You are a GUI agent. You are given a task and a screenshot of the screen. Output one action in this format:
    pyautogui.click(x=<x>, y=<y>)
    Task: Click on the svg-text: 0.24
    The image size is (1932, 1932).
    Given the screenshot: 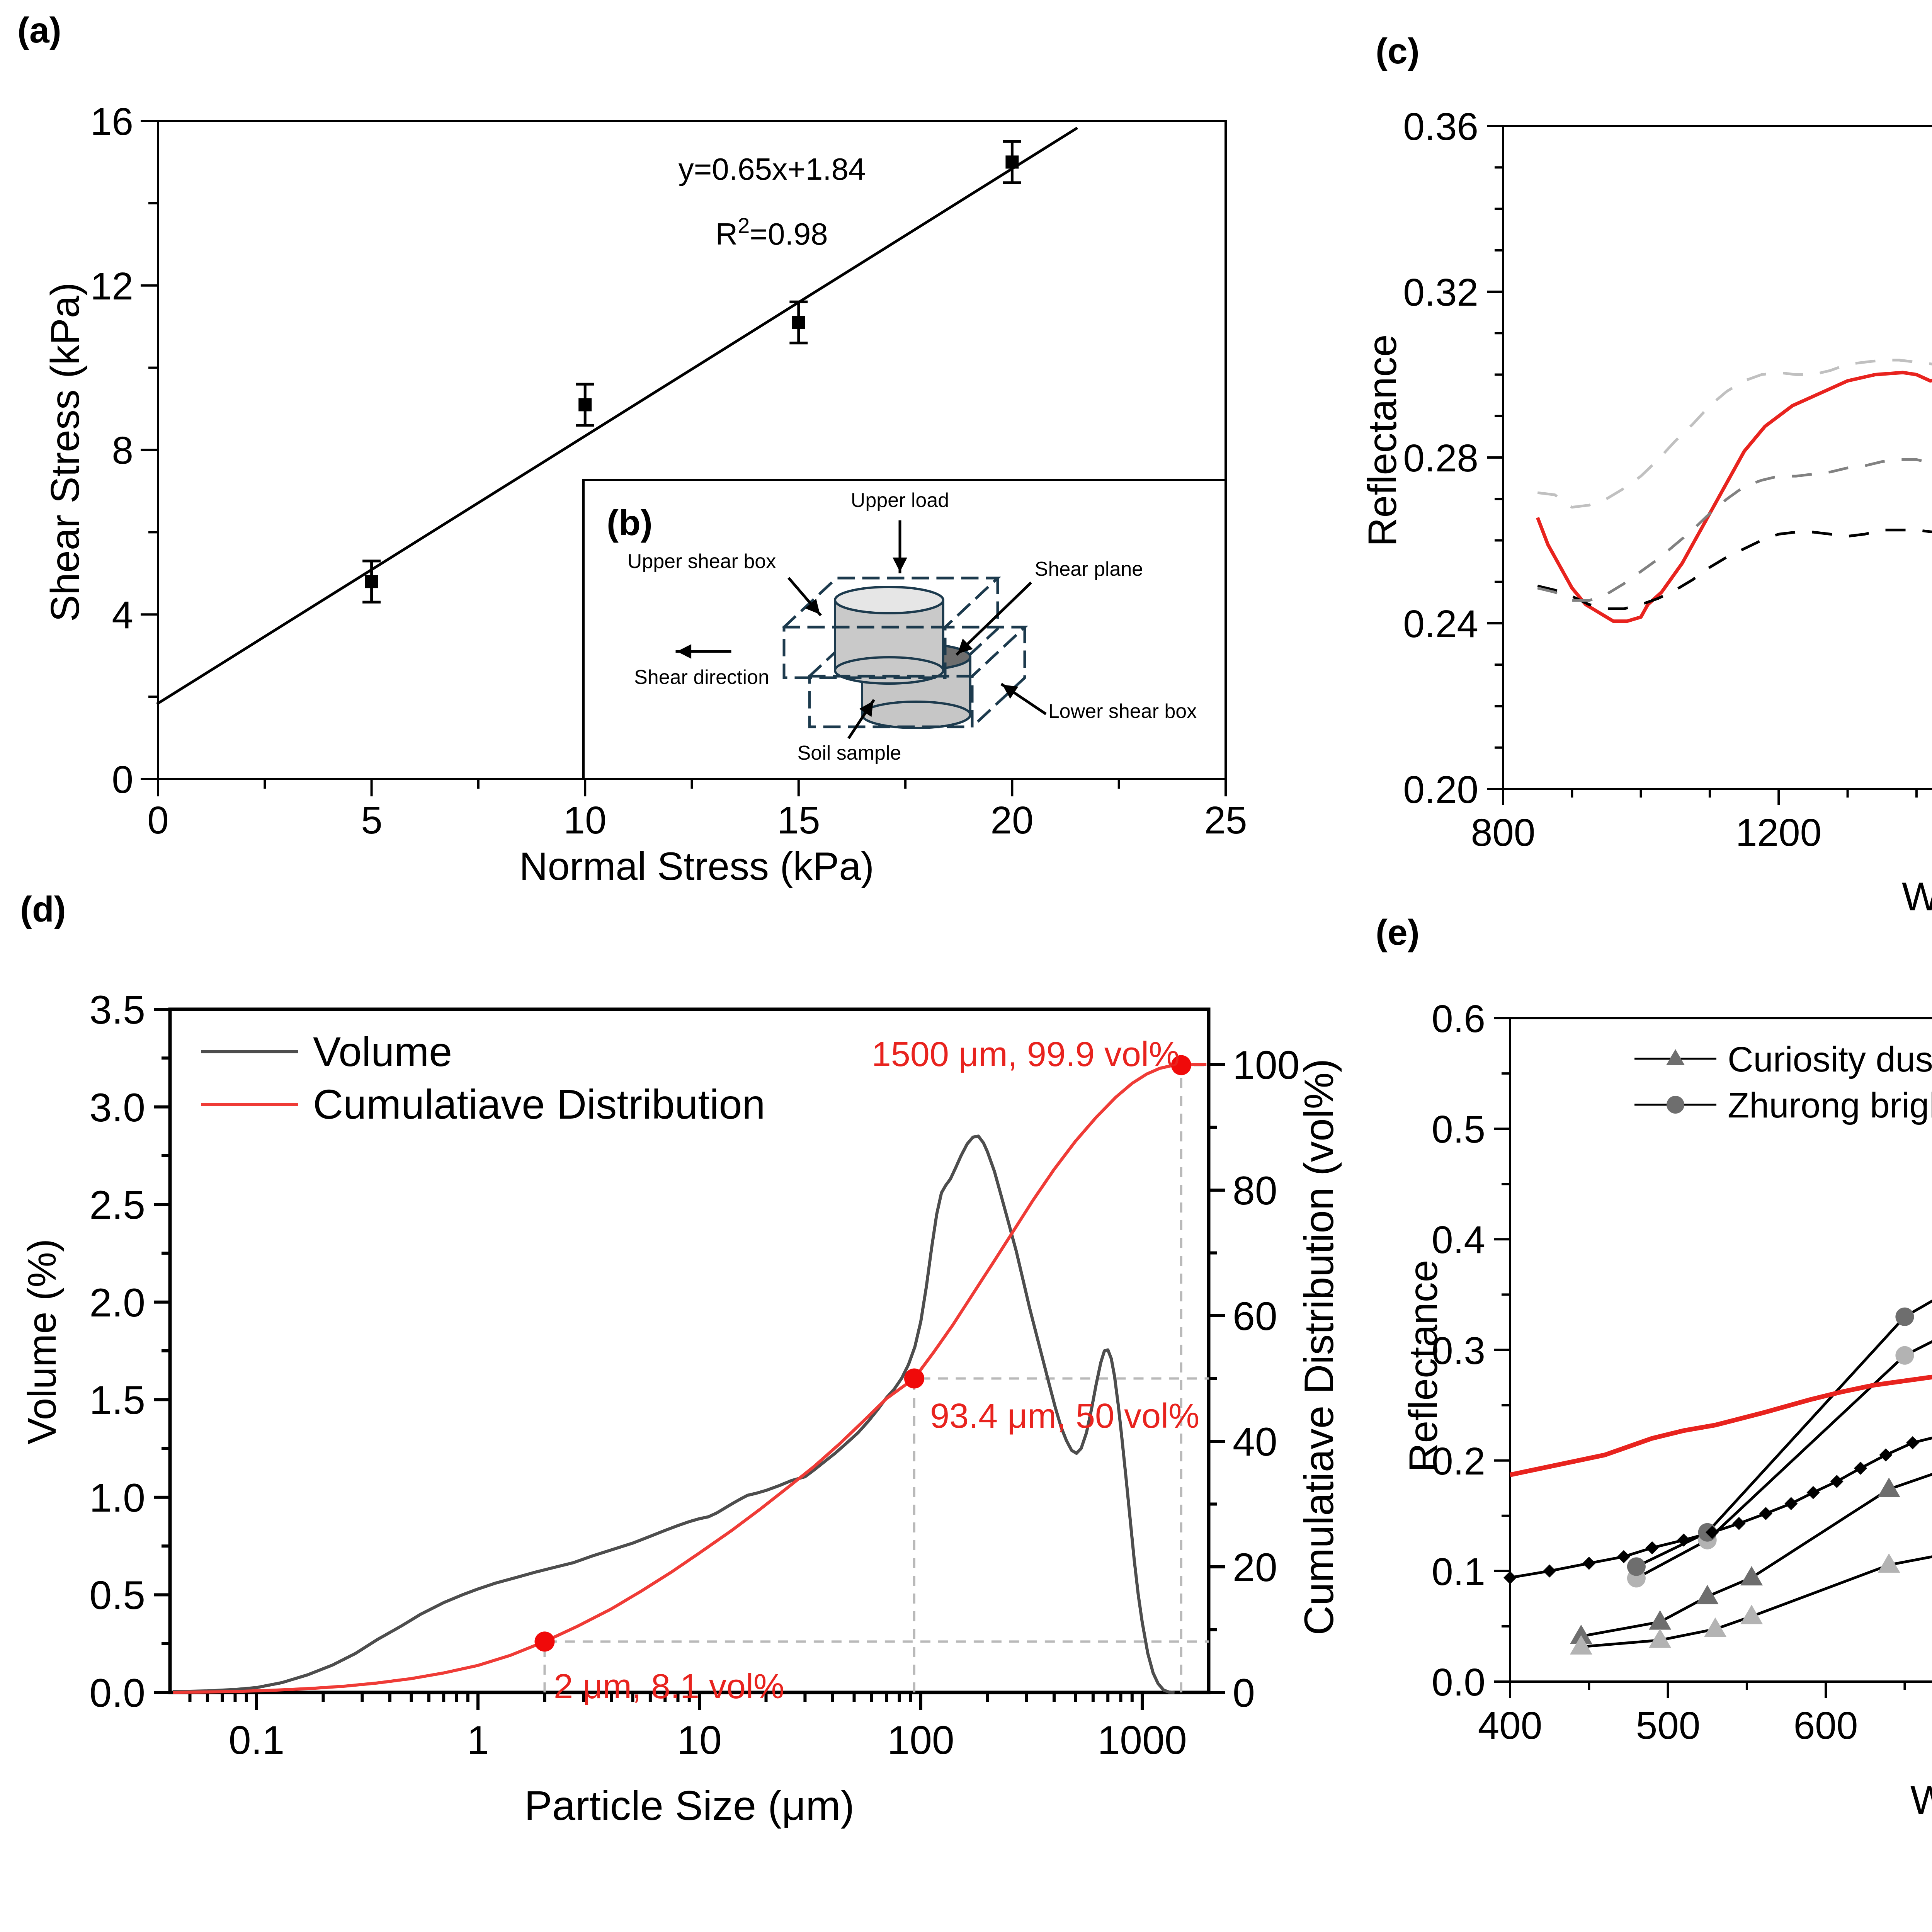 What is the action you would take?
    pyautogui.click(x=1440, y=624)
    